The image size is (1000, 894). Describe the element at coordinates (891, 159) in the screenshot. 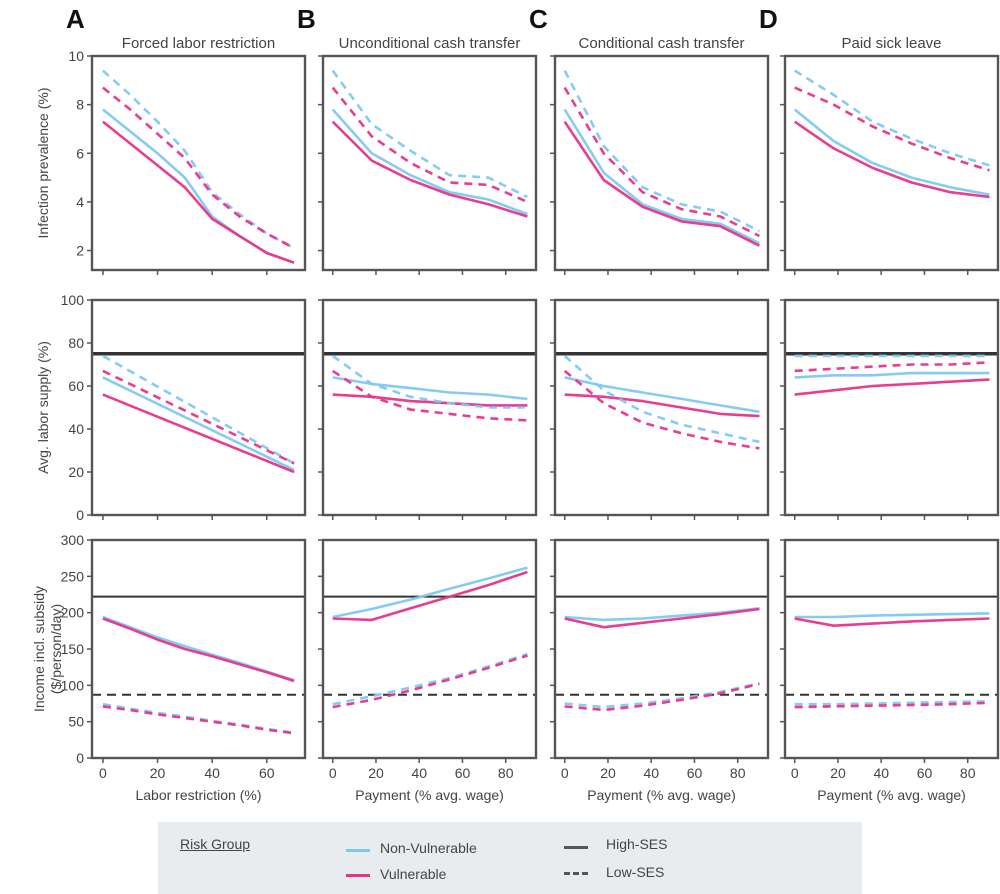

I see `series-line-d-infection-vulnerable-high` at that location.